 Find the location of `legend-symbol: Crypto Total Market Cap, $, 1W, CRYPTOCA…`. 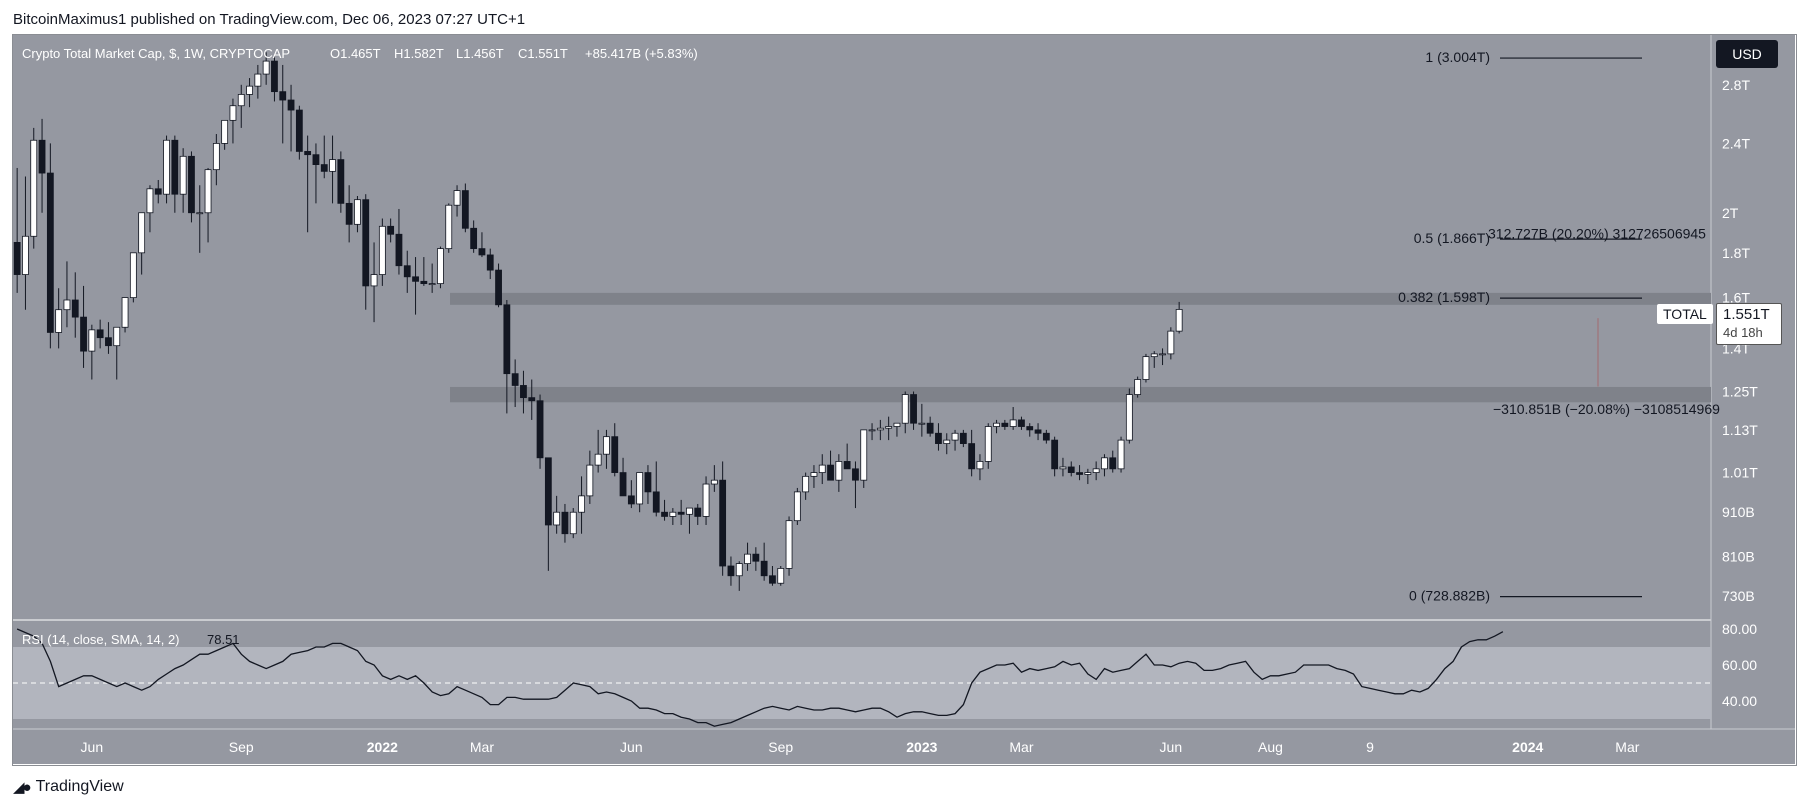

legend-symbol: Crypto Total Market Cap, $, 1W, CRYPTOCA… is located at coordinates (156, 53).